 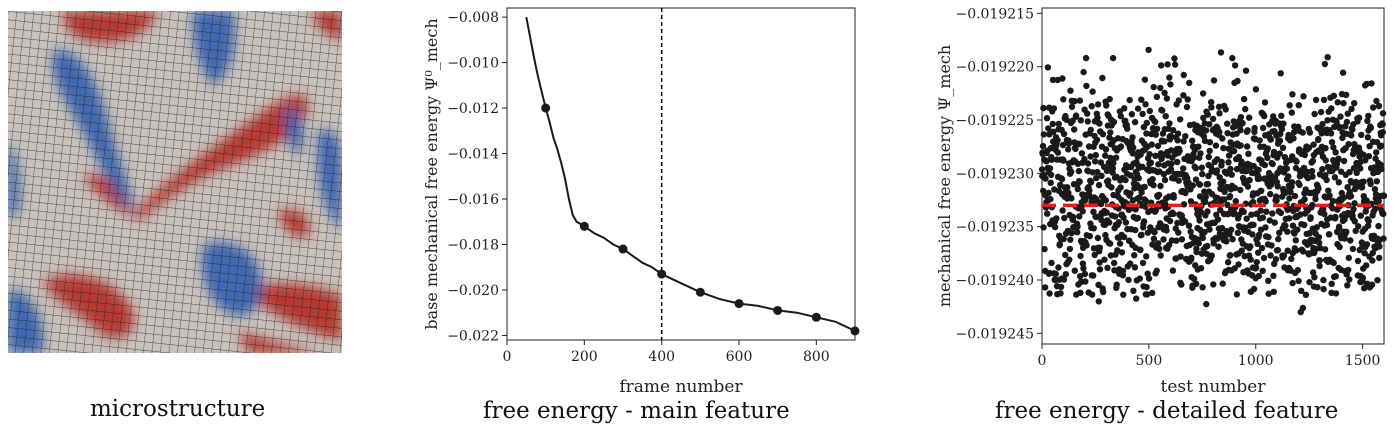 What do you see at coordinates (681, 387) in the screenshot?
I see `chart1-xlabel: frame number` at bounding box center [681, 387].